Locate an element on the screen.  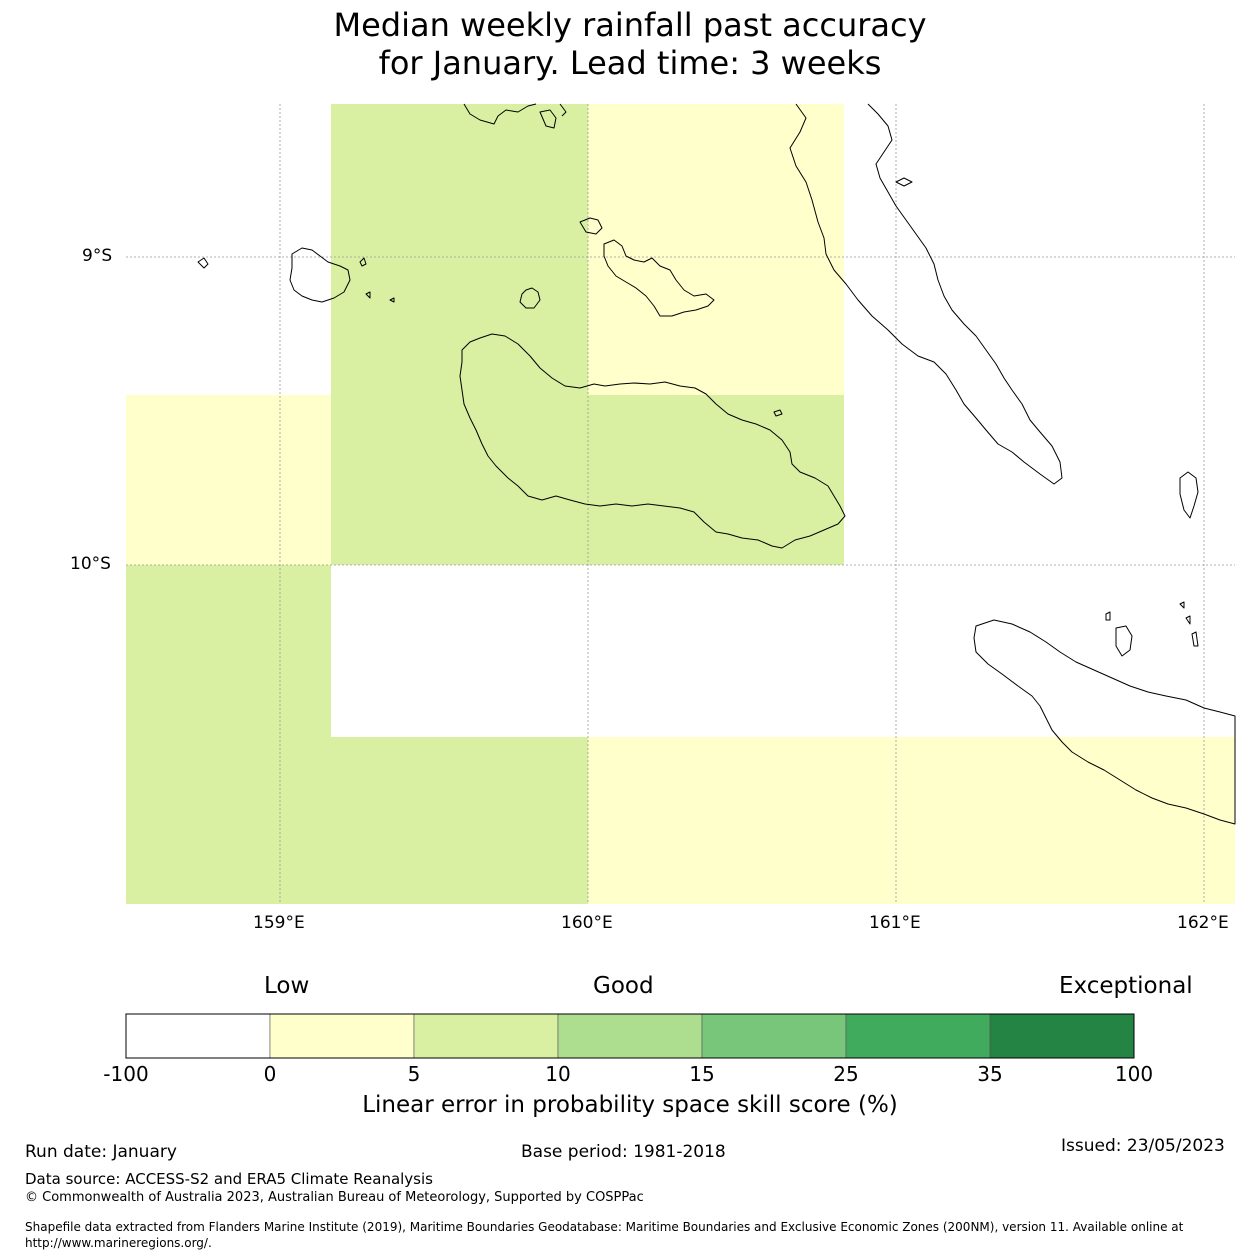
shapefile-url: http://www.marineregions.org/. is located at coordinates (118, 1243).